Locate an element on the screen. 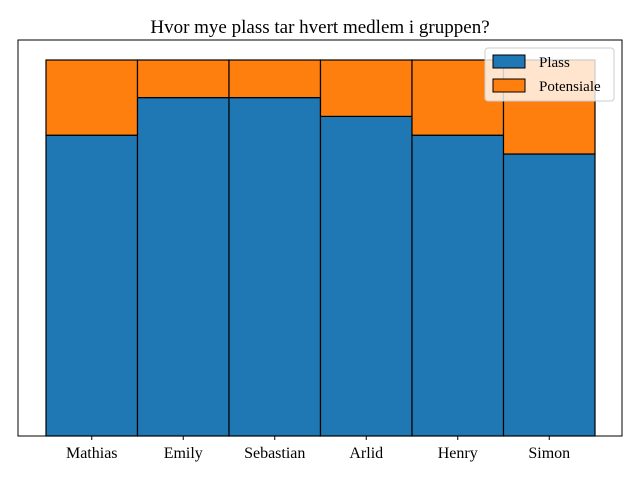  x-tick-label: Arlid is located at coordinates (366, 453).